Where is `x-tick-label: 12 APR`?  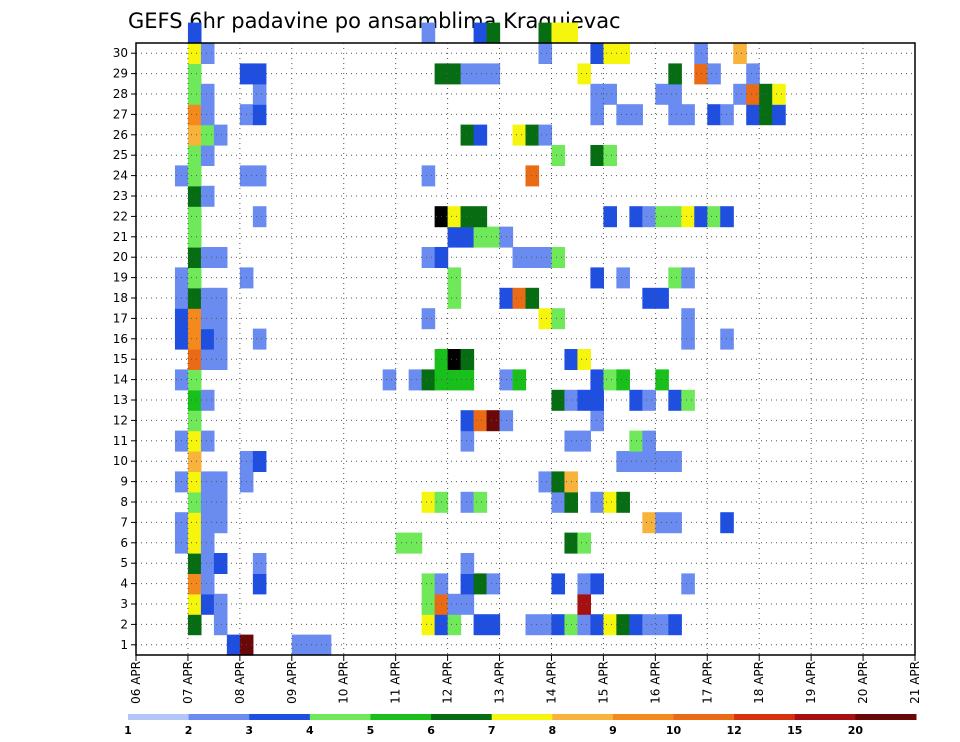
x-tick-label: 12 APR is located at coordinates (448, 682).